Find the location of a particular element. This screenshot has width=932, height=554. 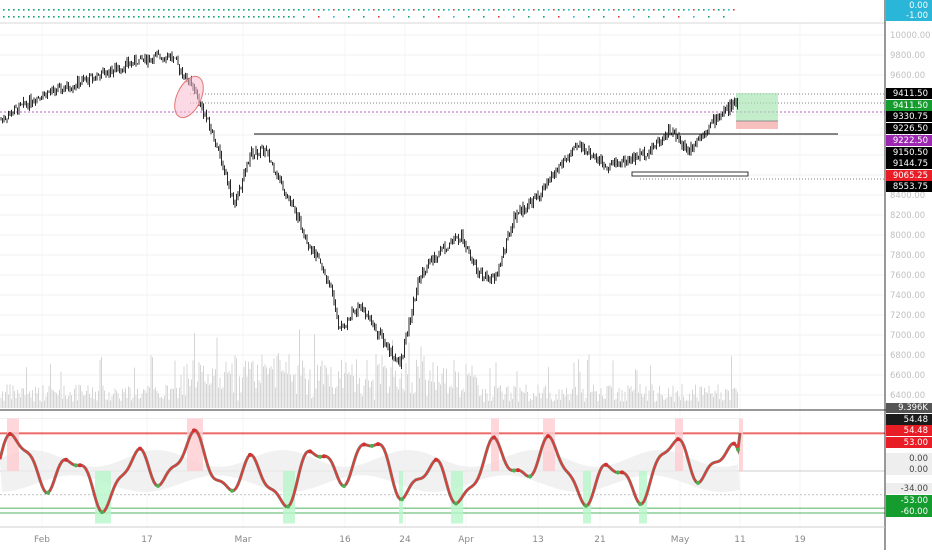

stop-zone is located at coordinates (757, 125).